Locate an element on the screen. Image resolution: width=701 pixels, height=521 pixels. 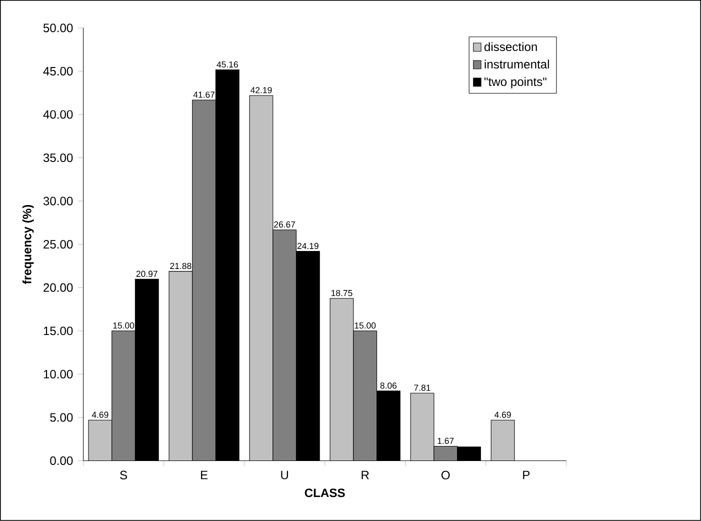
y-tick-label: 45.00 is located at coordinates (58, 71).